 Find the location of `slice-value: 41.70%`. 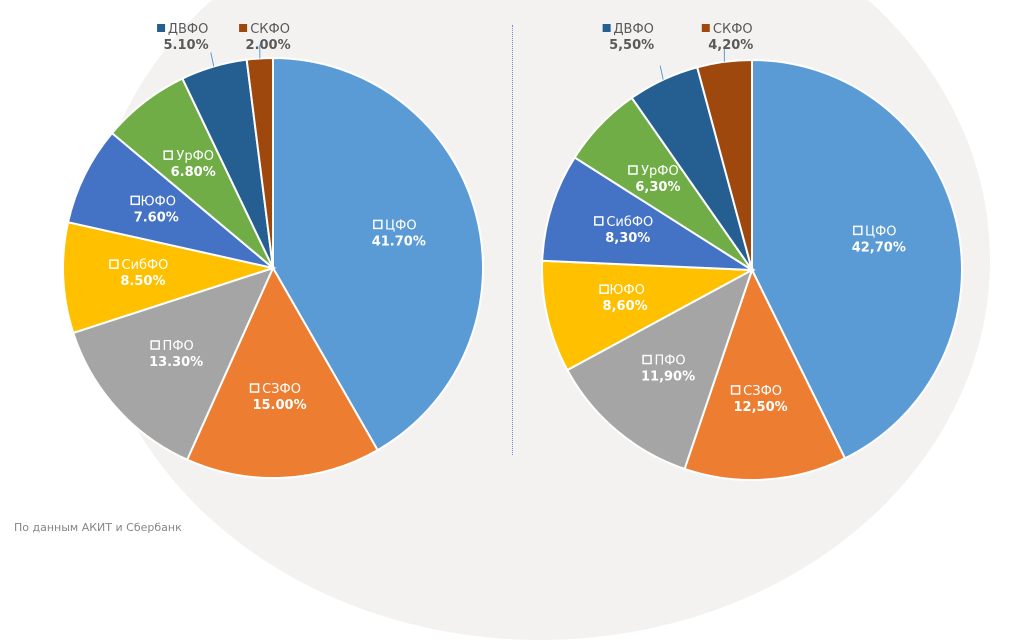

slice-value: 41.70% is located at coordinates (399, 241).